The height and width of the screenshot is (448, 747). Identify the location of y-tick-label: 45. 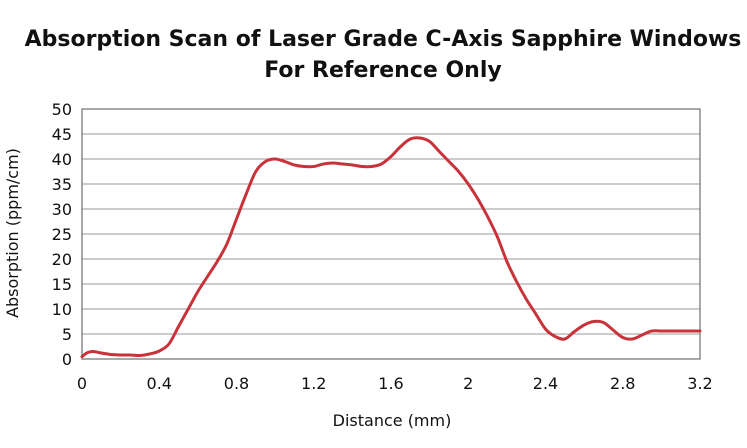
(62, 134).